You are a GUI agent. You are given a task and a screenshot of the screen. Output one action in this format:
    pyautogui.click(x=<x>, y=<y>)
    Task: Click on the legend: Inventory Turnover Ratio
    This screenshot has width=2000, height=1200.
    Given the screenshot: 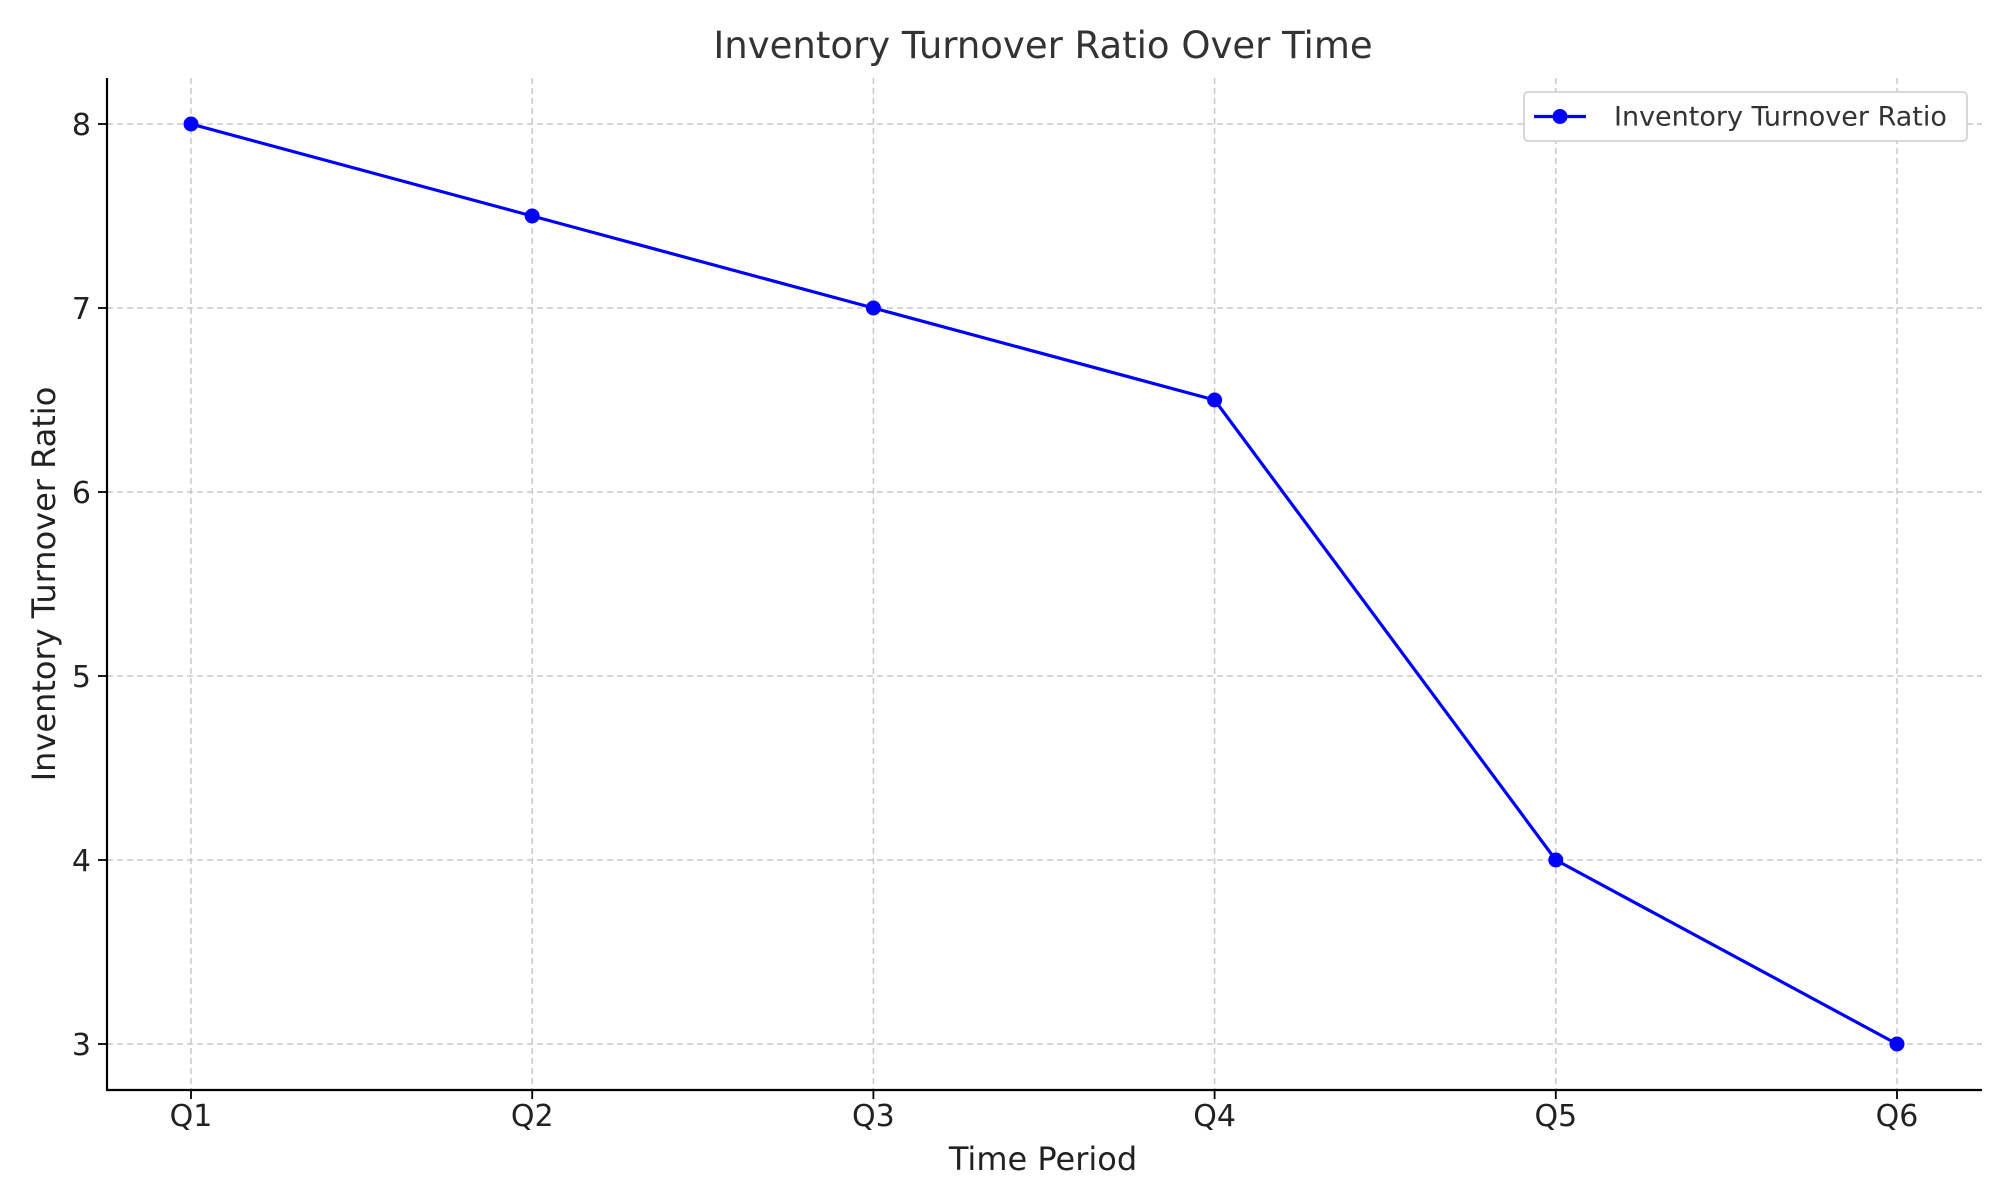 What is the action you would take?
    pyautogui.click(x=1745, y=116)
    